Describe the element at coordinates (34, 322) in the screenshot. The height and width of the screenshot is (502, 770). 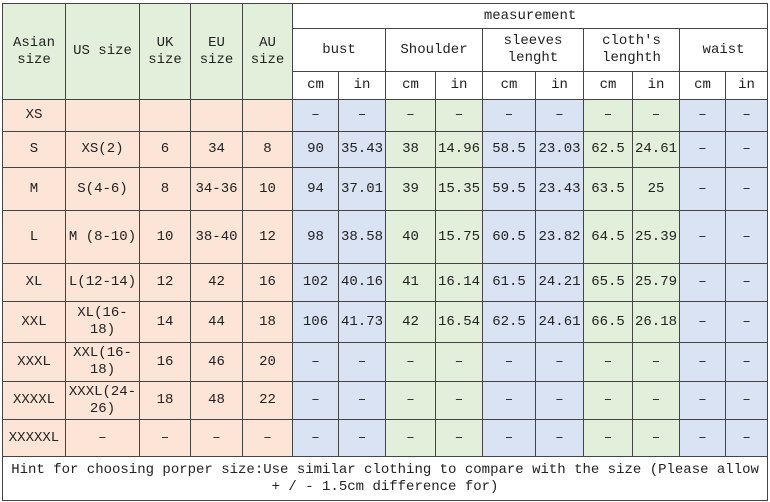
I see `cell: XXL` at that location.